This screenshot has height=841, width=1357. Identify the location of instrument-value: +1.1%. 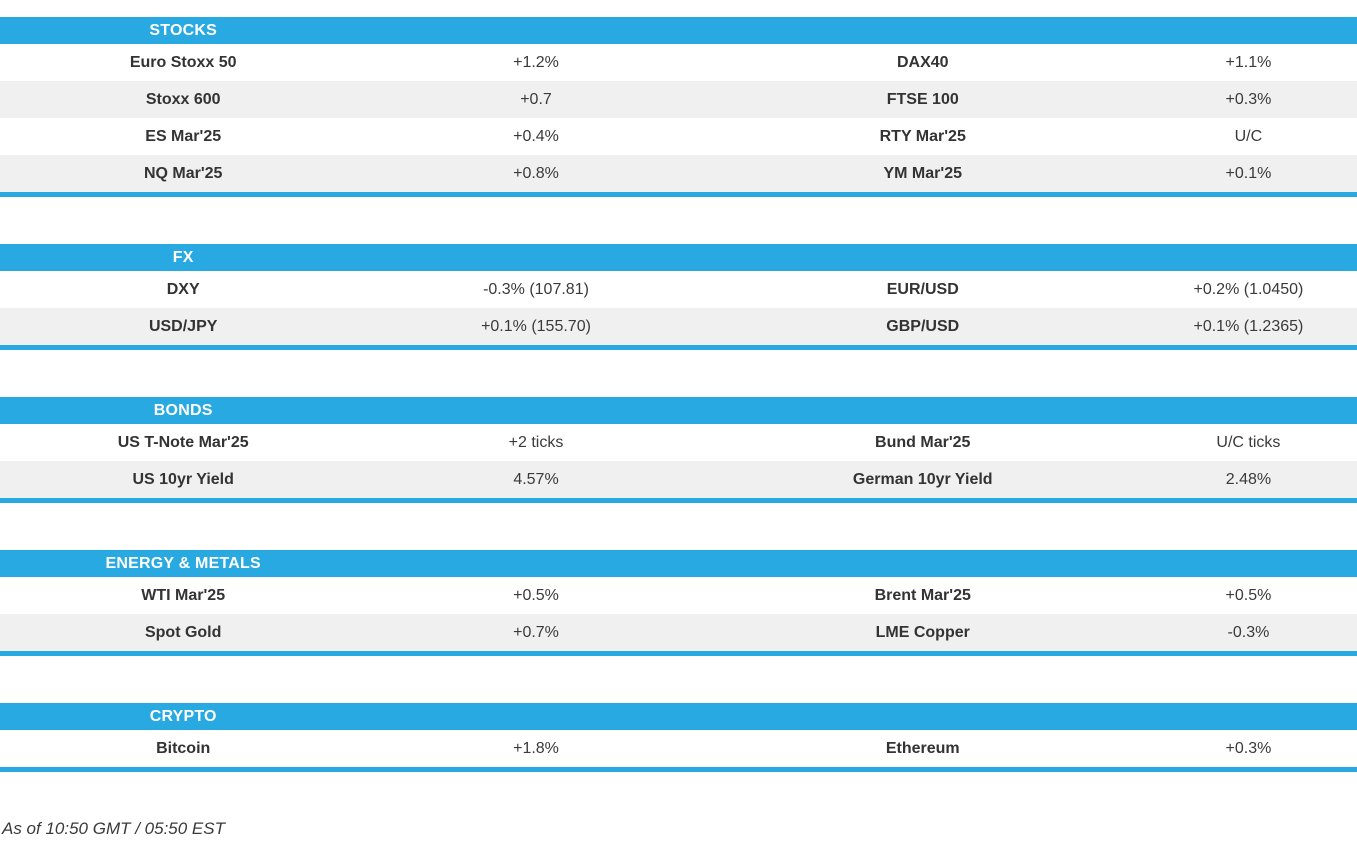
(1248, 62).